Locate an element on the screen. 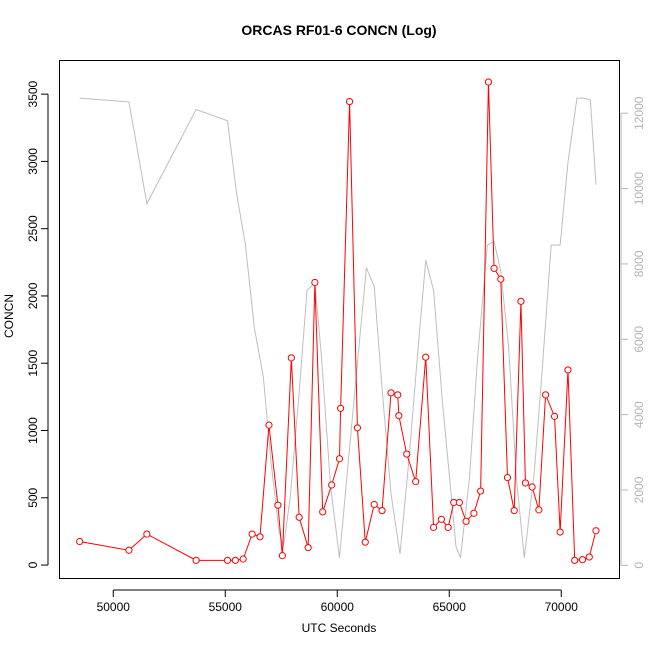 The height and width of the screenshot is (650, 650). y-tick-label-left: 1000 is located at coordinates (33, 430).